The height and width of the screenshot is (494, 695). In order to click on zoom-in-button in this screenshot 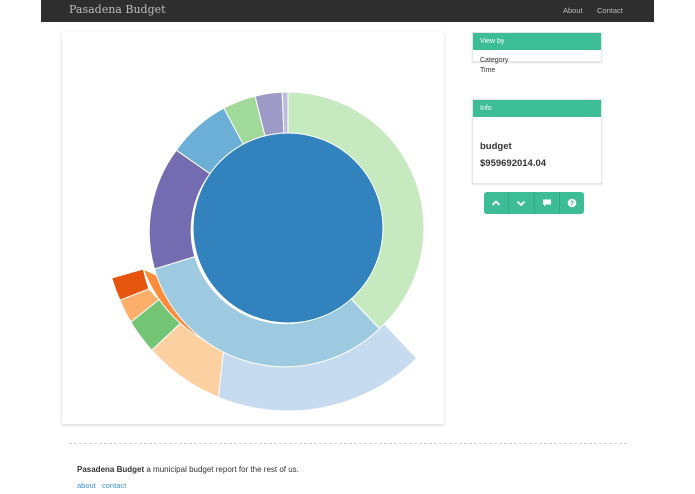, I will do `click(522, 203)`.